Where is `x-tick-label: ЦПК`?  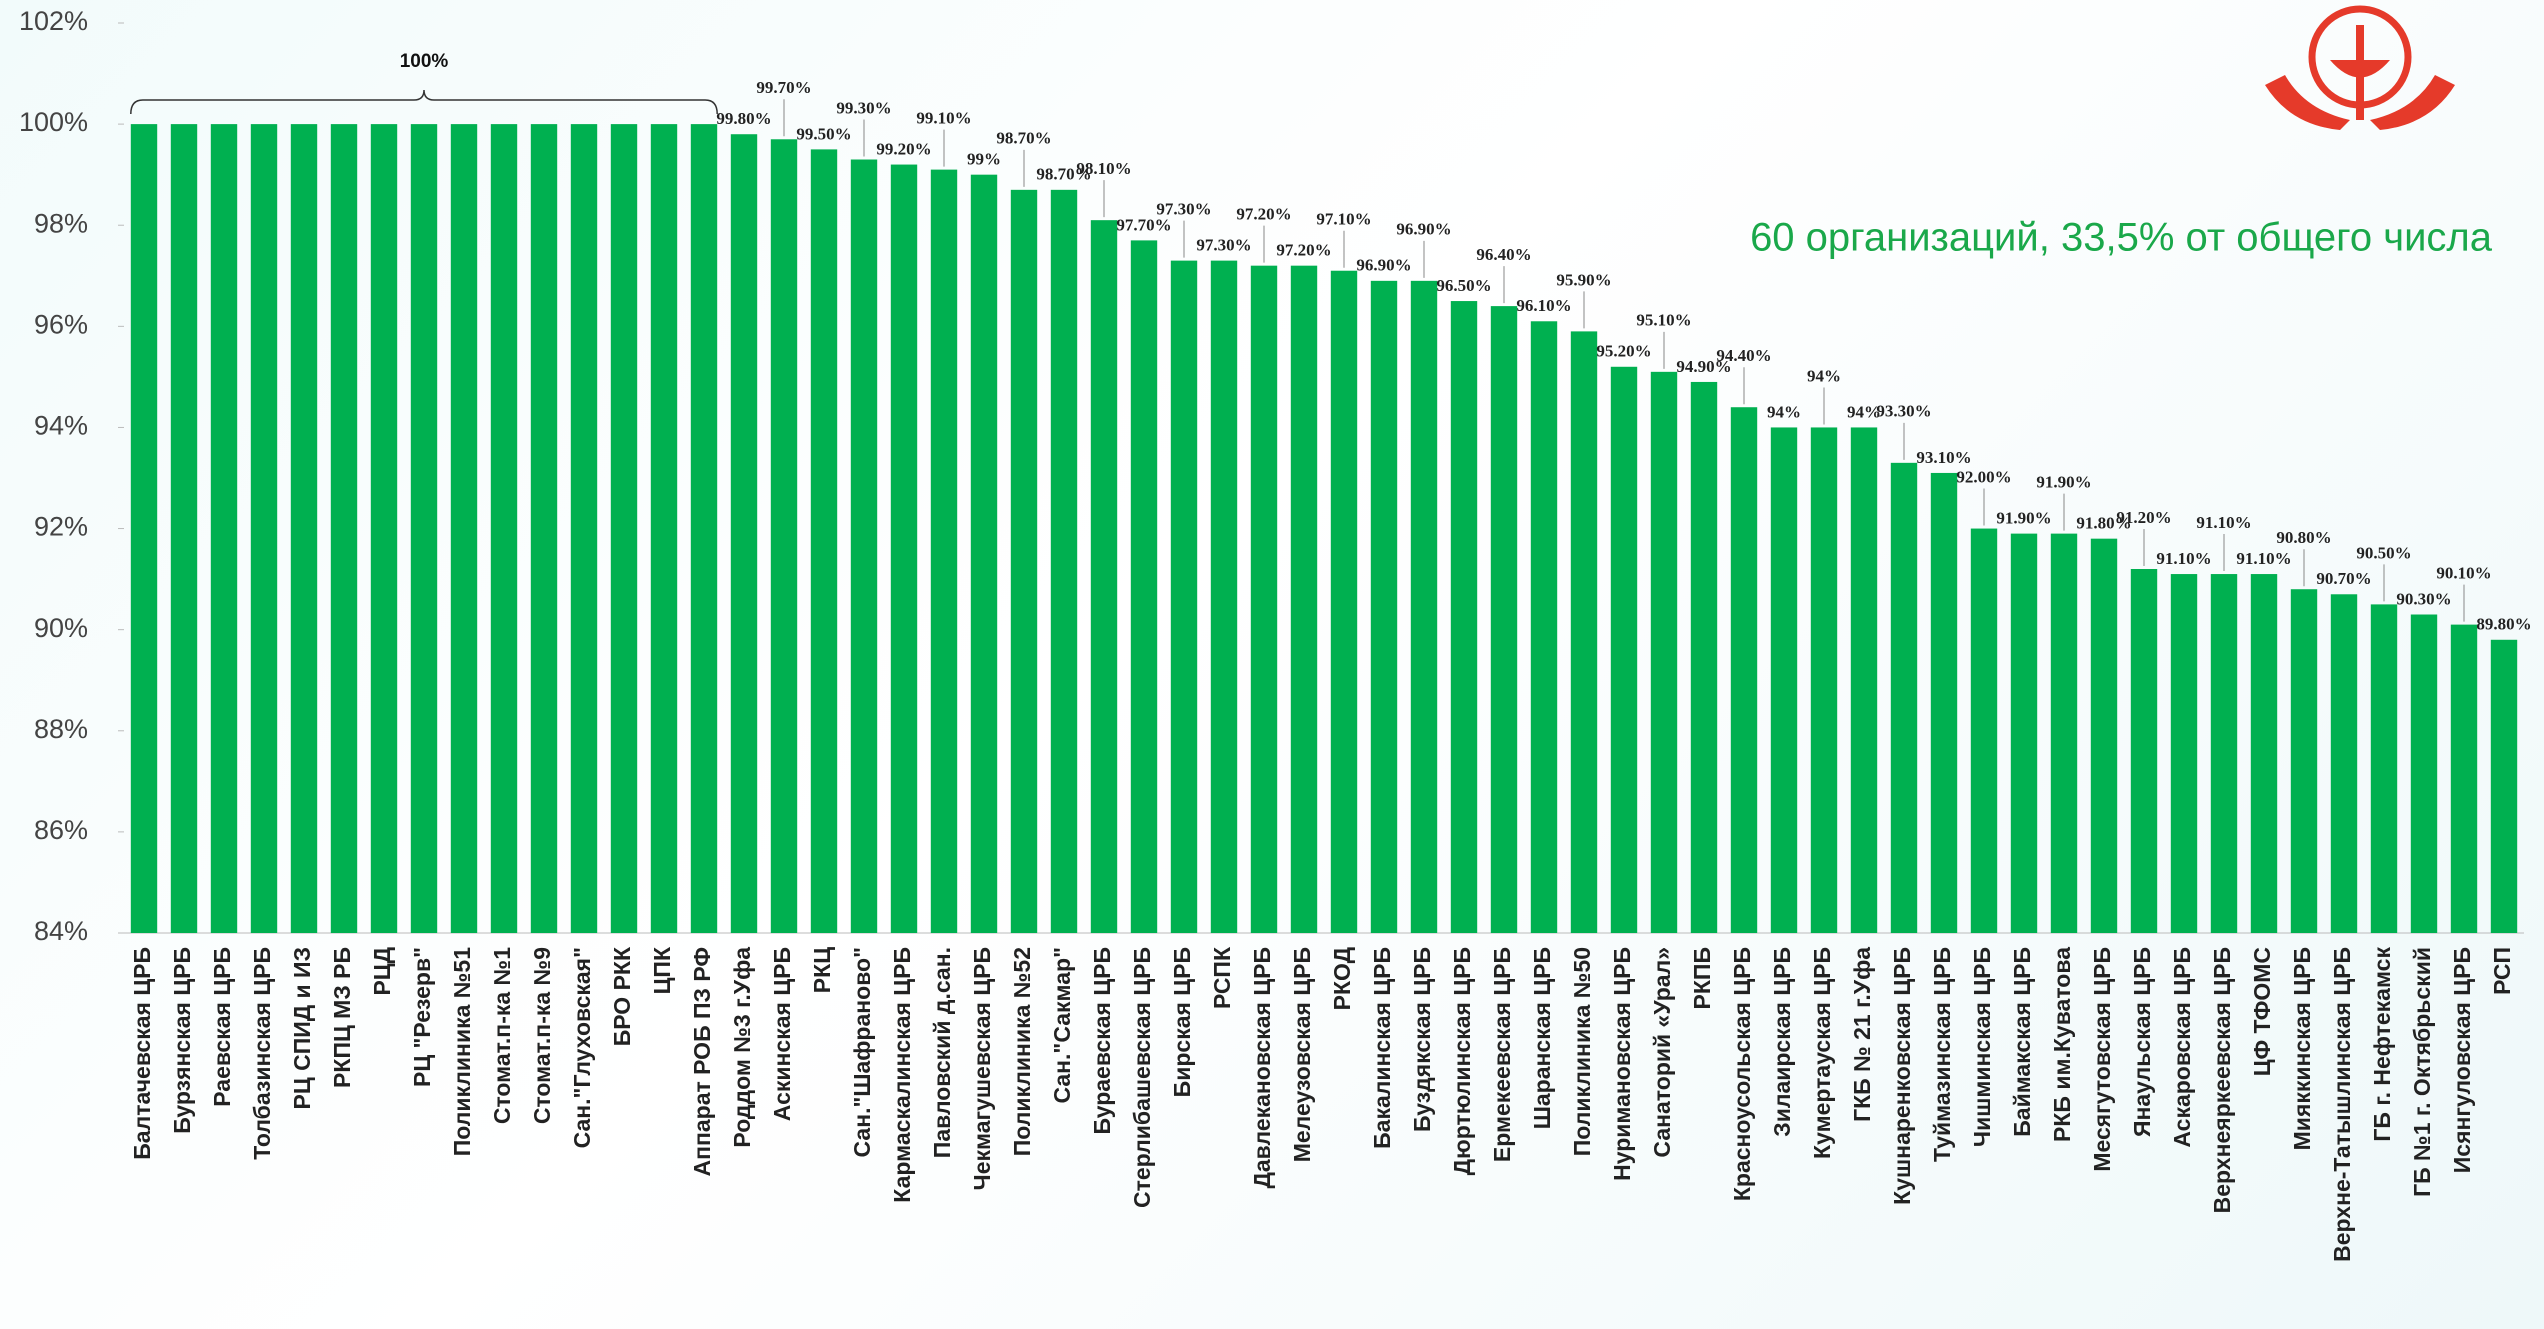
x-tick-label: ЦПК is located at coordinates (662, 970).